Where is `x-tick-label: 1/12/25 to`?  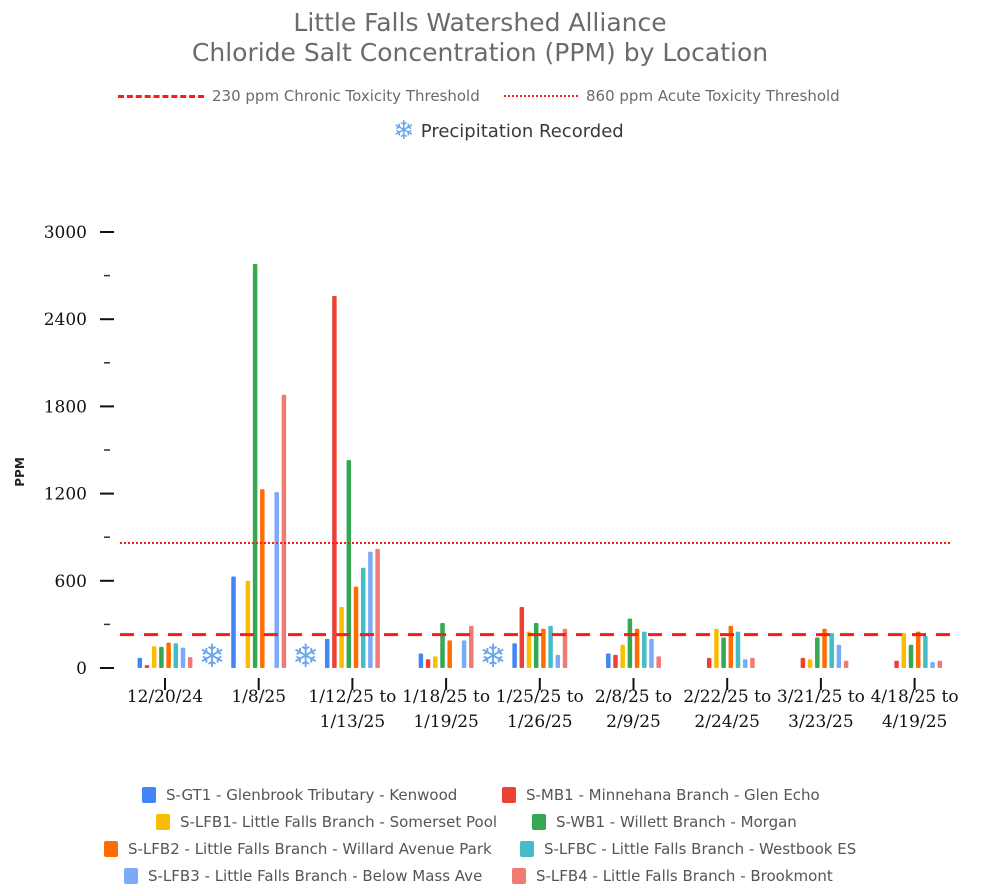
x-tick-label: 1/12/25 to is located at coordinates (352, 697).